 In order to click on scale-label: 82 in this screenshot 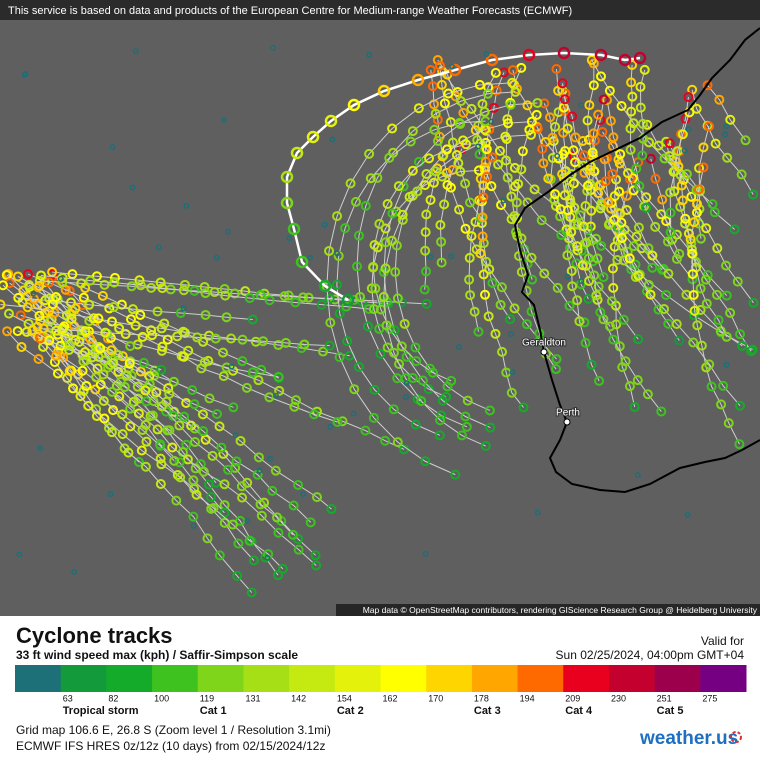, I will do `click(113, 698)`.